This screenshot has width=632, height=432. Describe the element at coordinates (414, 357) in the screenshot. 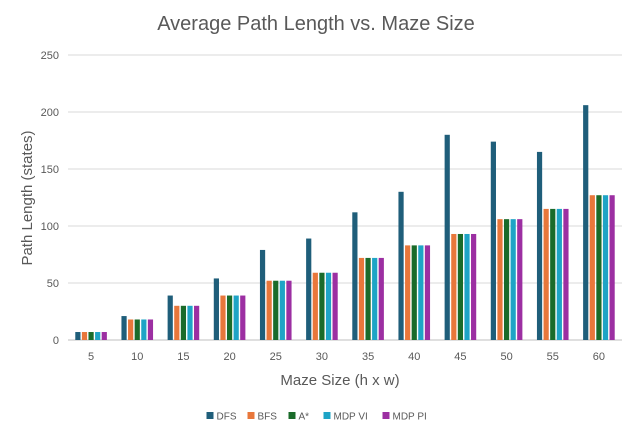

I see `x-tick-label: 40` at that location.